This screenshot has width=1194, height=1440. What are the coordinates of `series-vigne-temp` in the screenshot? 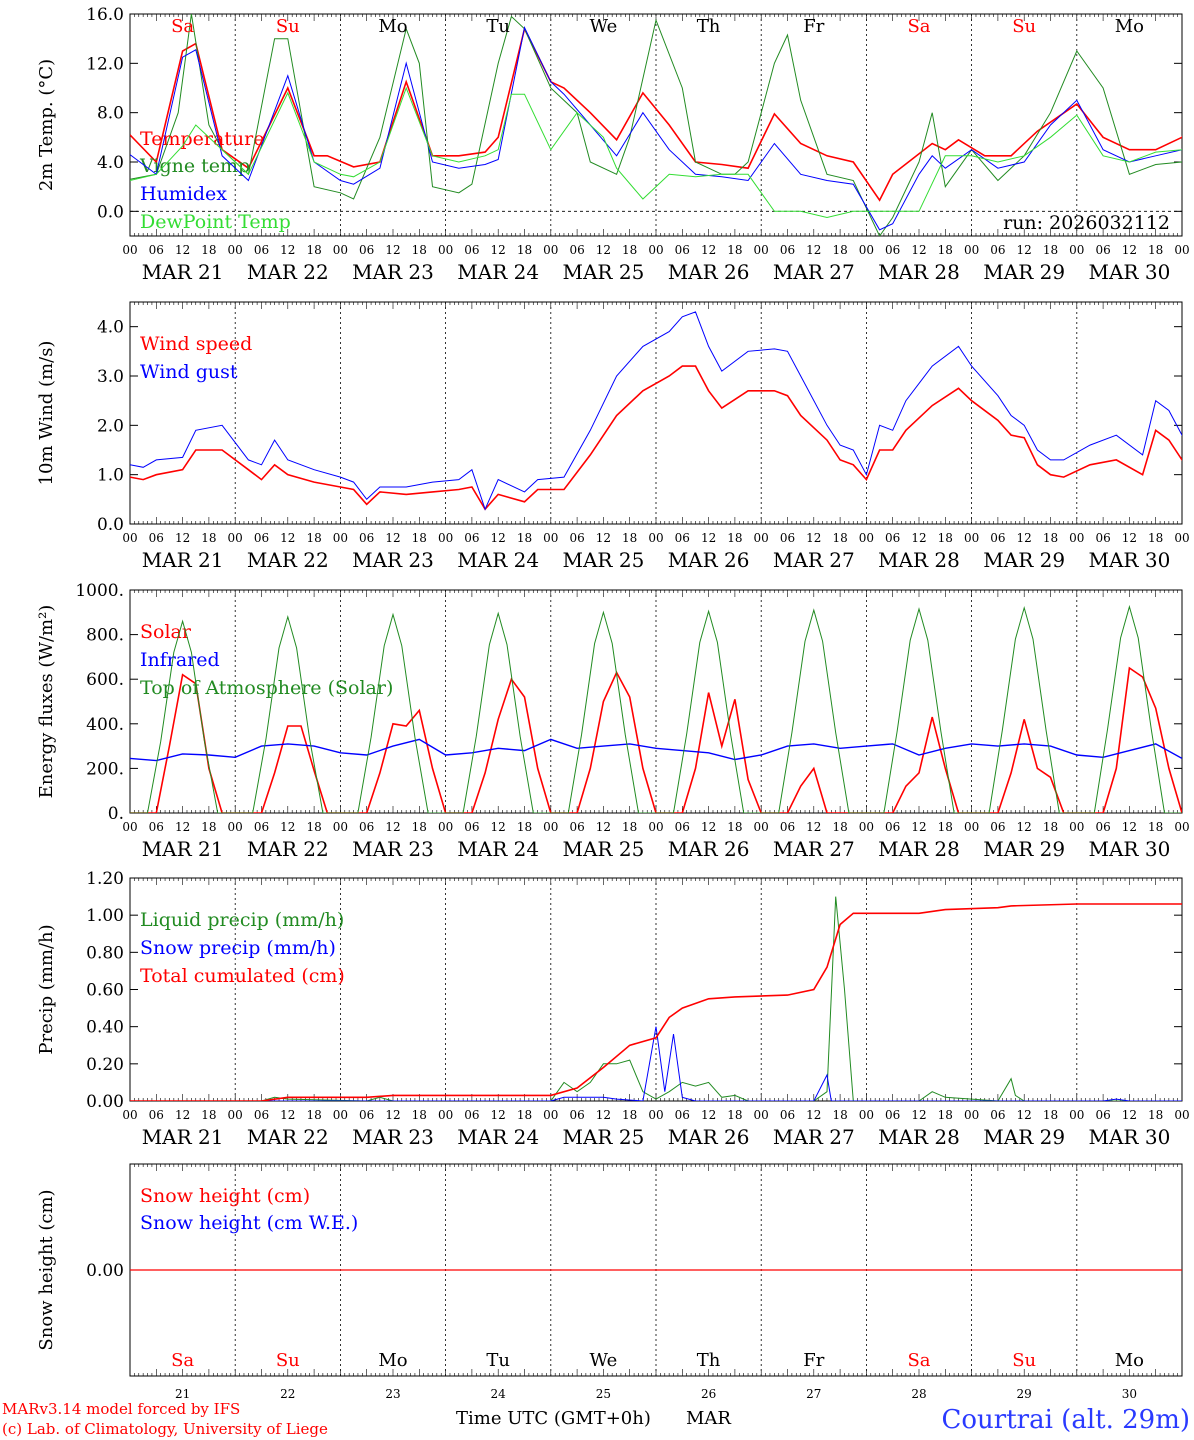 It's located at (656, 125).